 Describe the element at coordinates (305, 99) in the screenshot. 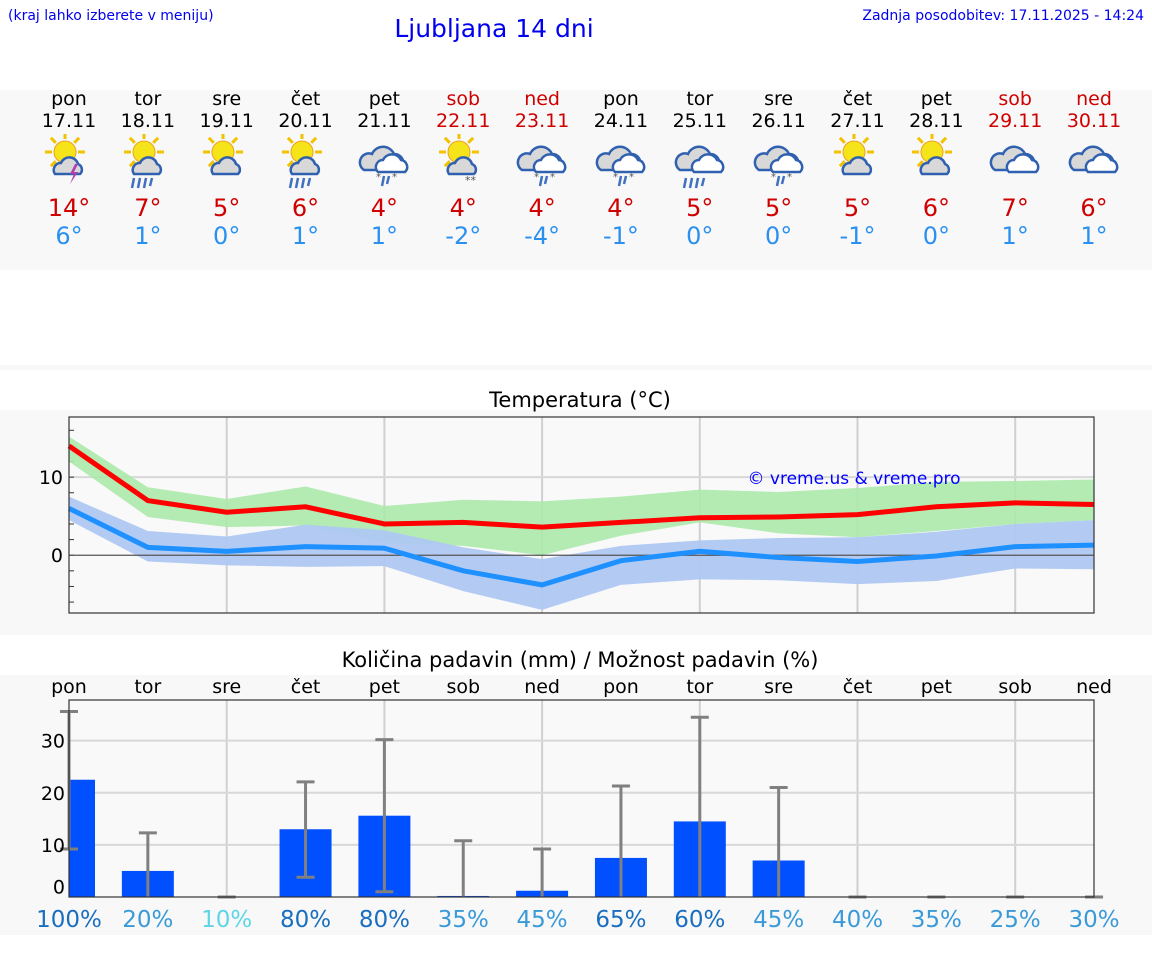

I see `day-name: čet` at that location.